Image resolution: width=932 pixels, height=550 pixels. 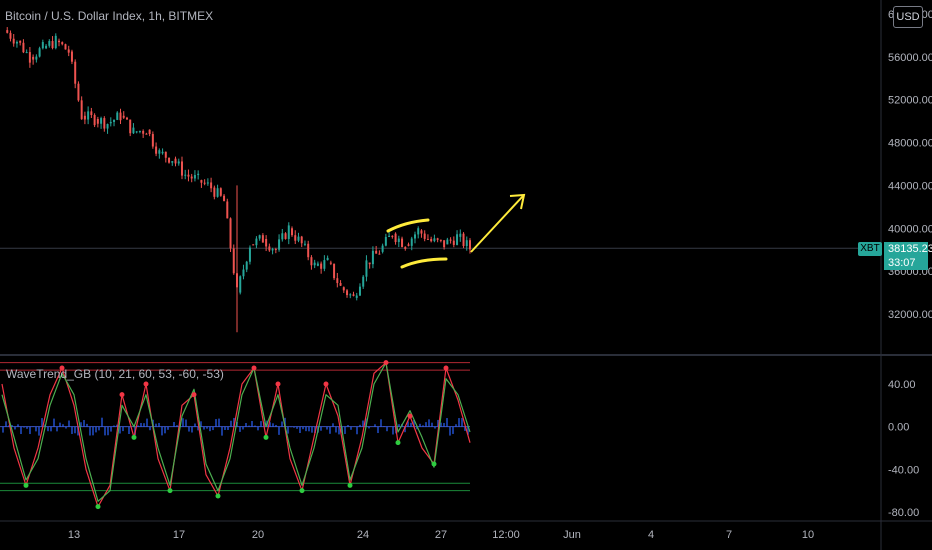 What do you see at coordinates (908, 256) in the screenshot?
I see `price-badge: 38135.23 33:07` at bounding box center [908, 256].